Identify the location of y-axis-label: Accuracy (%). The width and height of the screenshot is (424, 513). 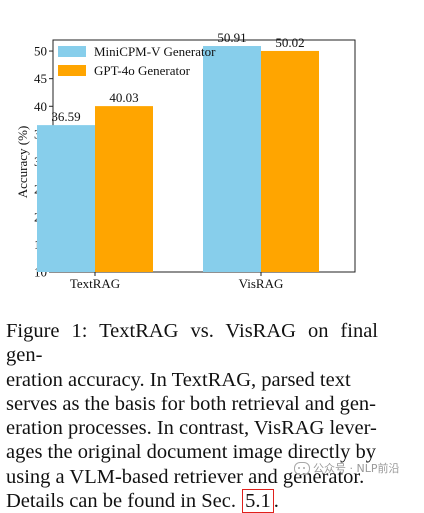
(22, 162).